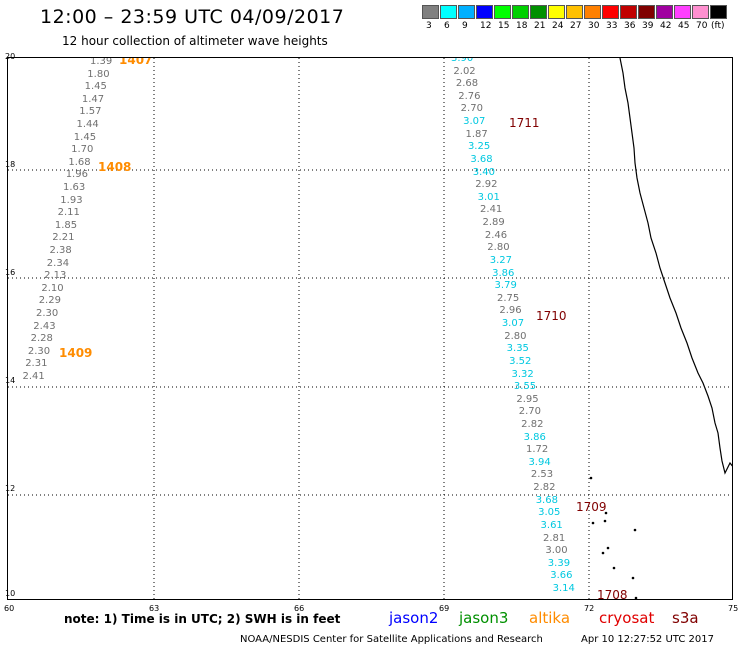  Describe the element at coordinates (10, 488) in the screenshot. I see `latitude-label: 12` at that location.